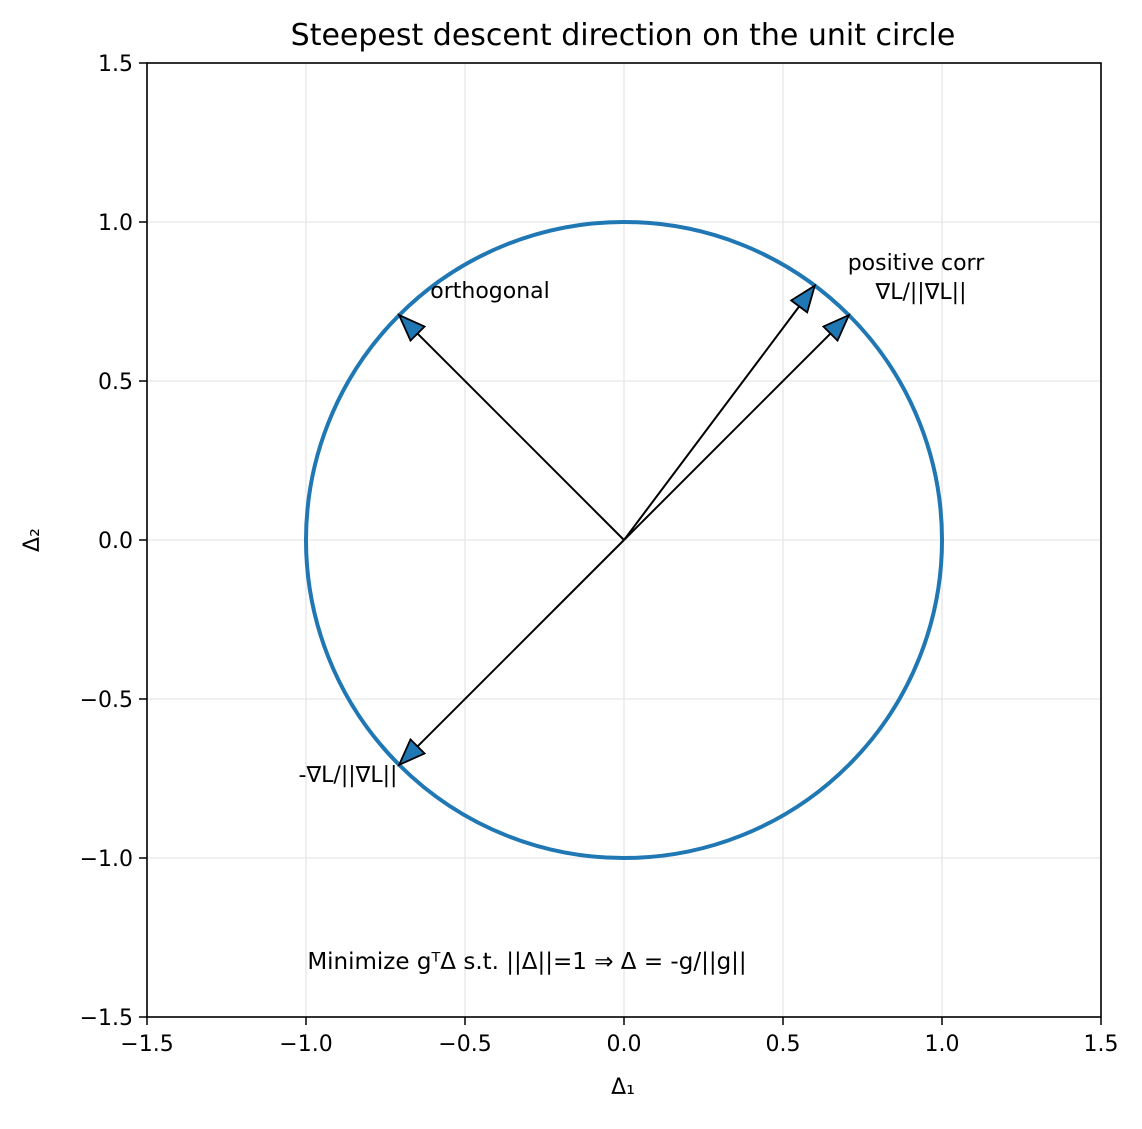  Describe the element at coordinates (106, 859) in the screenshot. I see `y-tick-label: −1.0` at that location.